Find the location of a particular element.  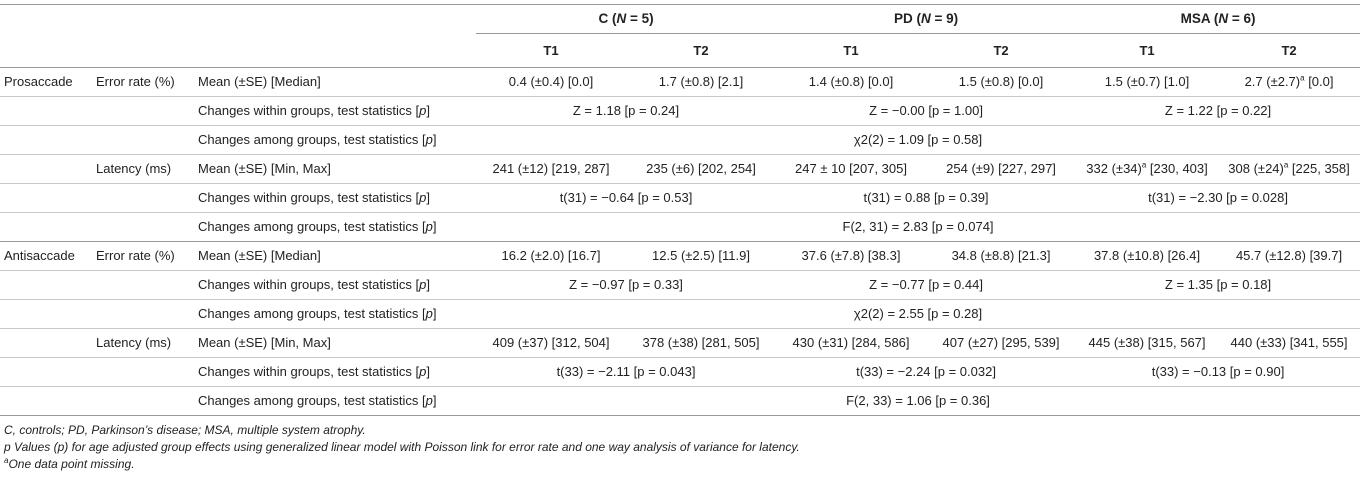

cell-among: χ2(2) = 2.55 [p = 0.28] is located at coordinates (918, 314).